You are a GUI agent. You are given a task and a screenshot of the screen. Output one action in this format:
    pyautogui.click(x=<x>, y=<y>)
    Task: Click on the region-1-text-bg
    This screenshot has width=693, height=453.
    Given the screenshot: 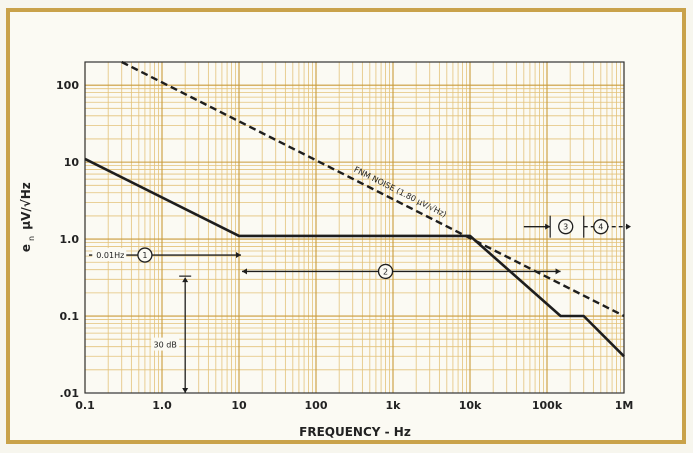 What is the action you would take?
    pyautogui.click(x=109, y=255)
    